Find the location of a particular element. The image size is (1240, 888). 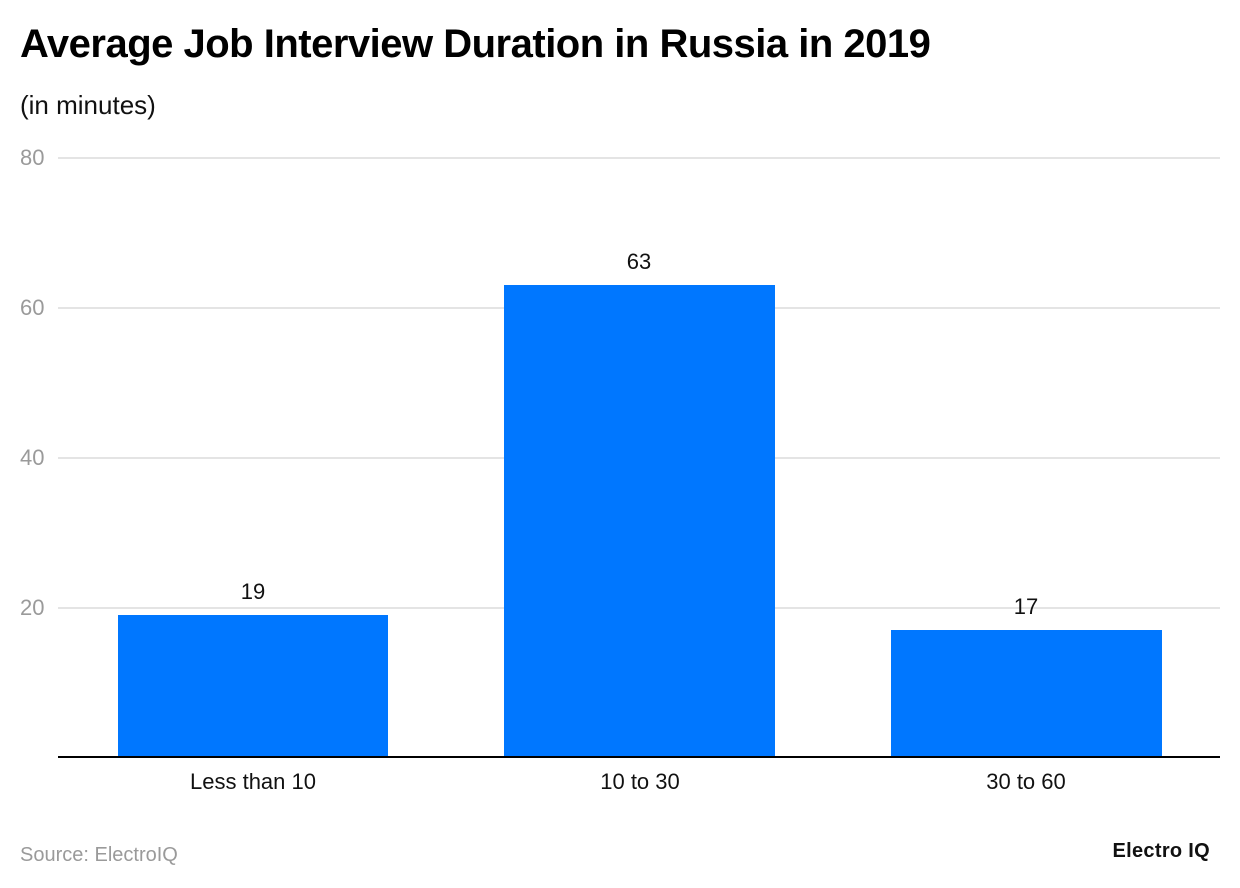

chart-subtitle: (in minutes) is located at coordinates (88, 105).